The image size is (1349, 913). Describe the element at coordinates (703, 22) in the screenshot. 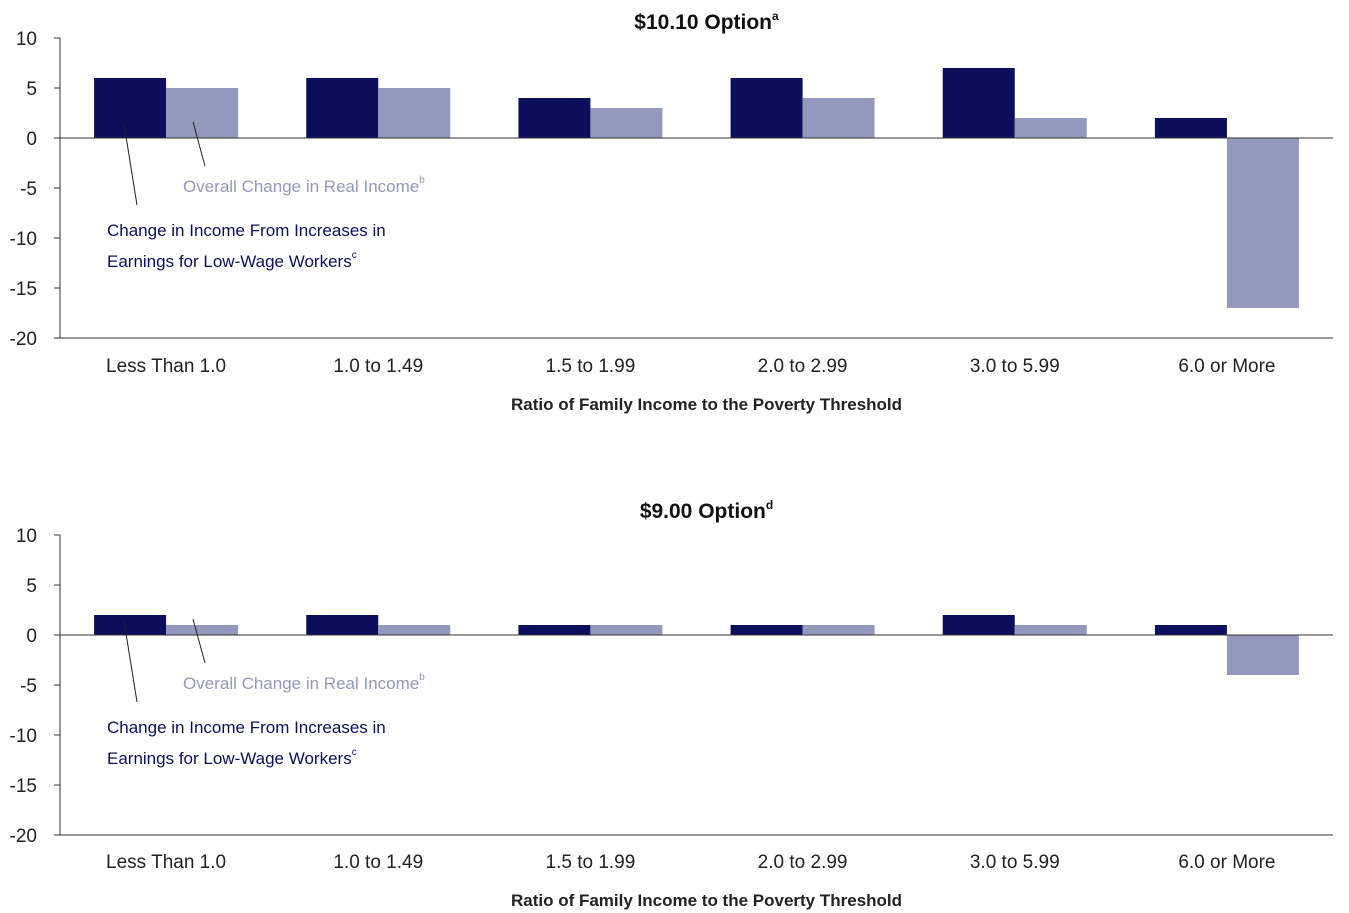

I see `chart-title-text: $10.10 Option` at that location.